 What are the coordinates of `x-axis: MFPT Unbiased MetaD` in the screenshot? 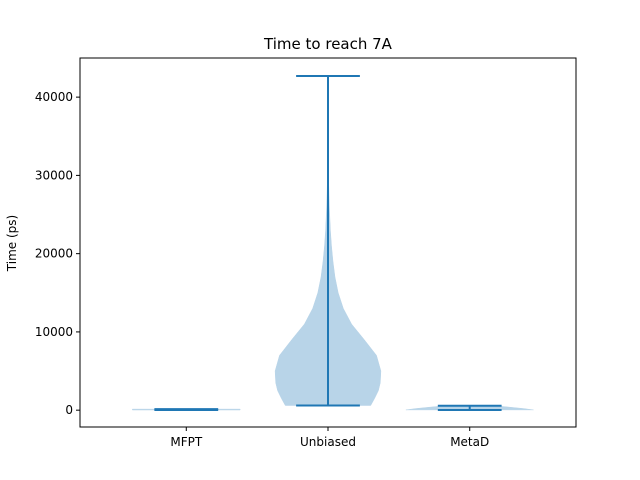 It's located at (329, 438).